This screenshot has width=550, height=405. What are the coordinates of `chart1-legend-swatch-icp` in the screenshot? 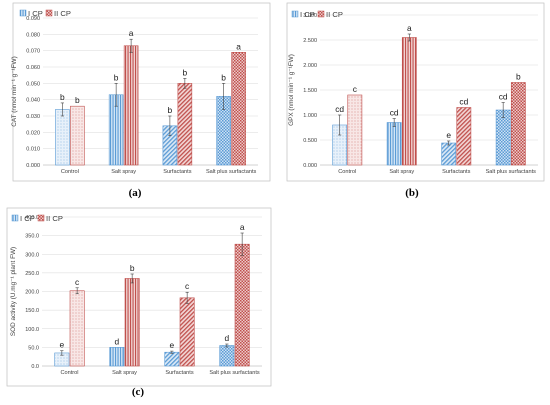 It's located at (295, 14).